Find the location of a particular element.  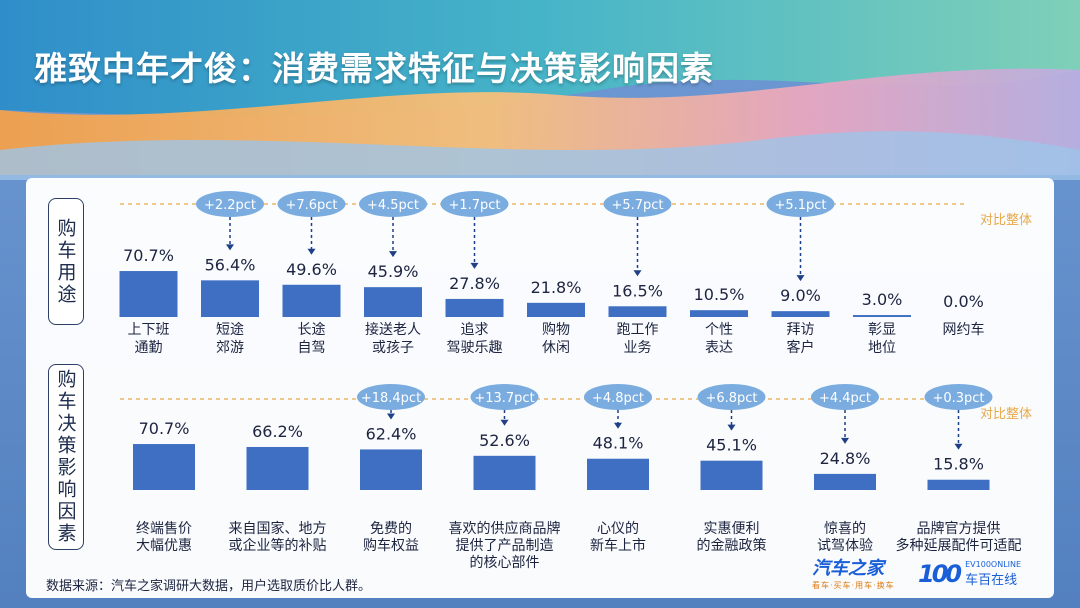

category-label: 实惠便利 is located at coordinates (732, 529).